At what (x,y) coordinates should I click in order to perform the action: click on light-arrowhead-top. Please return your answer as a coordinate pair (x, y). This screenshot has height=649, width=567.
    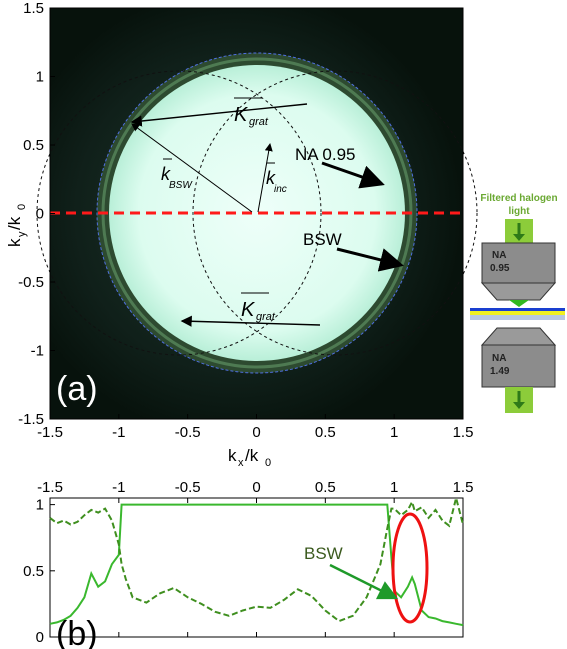
    Looking at the image, I should click on (519, 237).